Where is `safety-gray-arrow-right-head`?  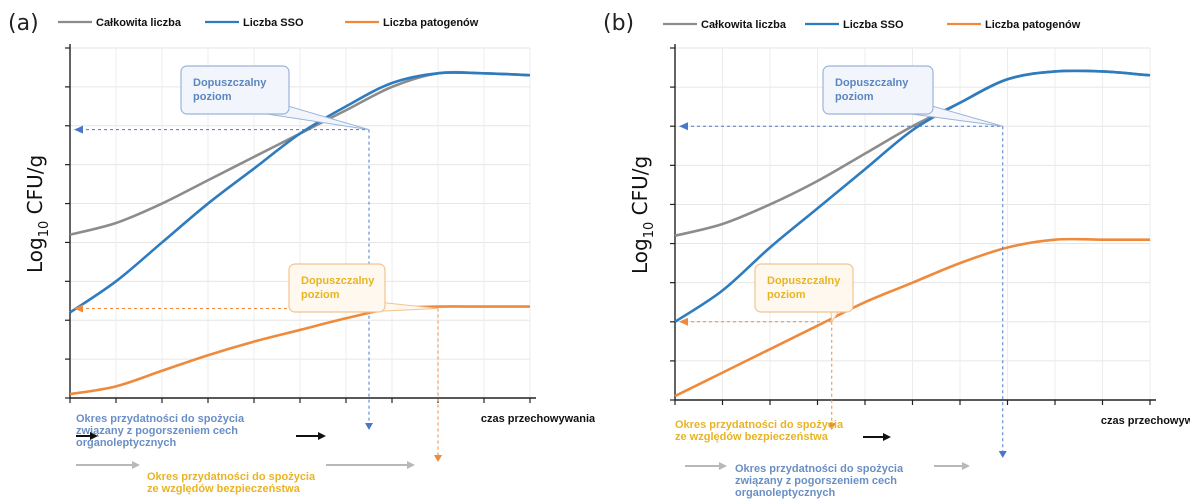 safety-gray-arrow-right-head is located at coordinates (411, 465).